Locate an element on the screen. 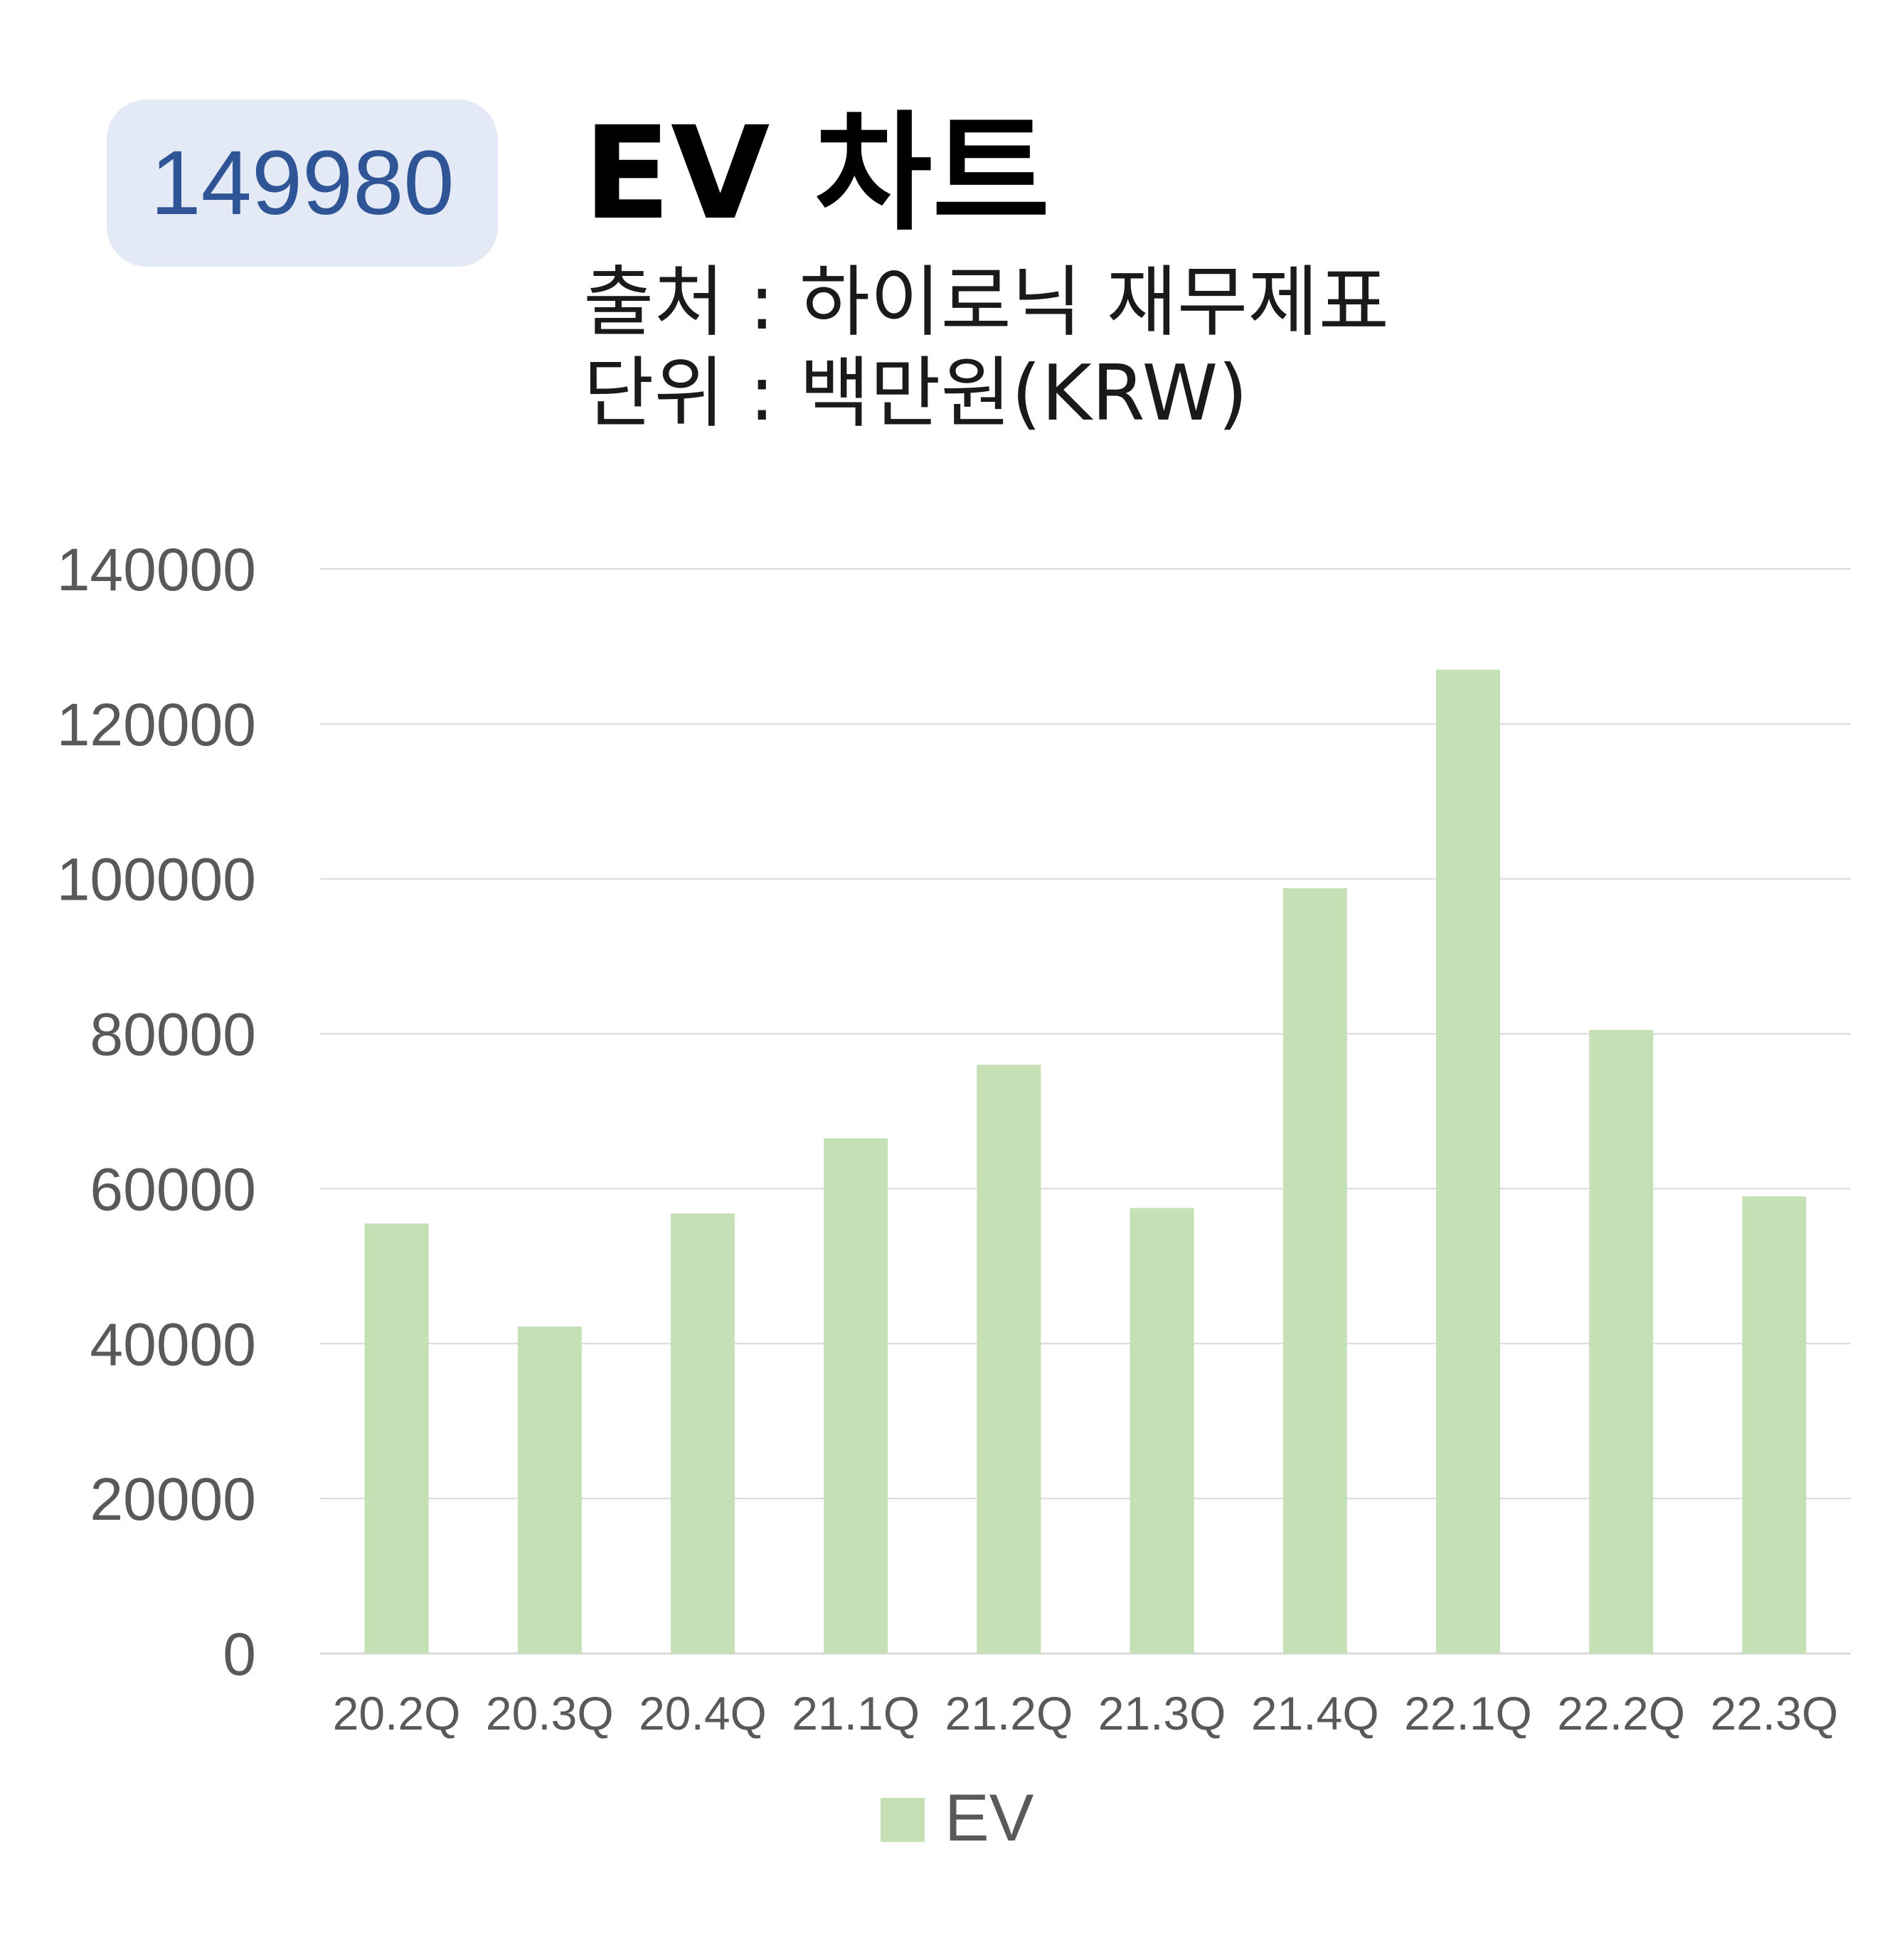  y-tick-label: 140000 is located at coordinates (156, 569).